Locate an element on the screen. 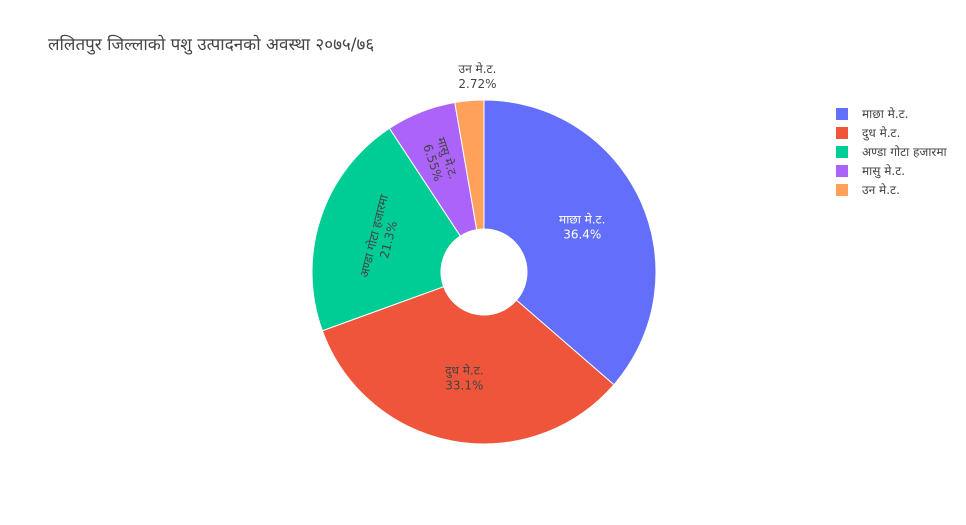 This screenshot has height=525, width=966. slice-2-category: दुध मे.ट. is located at coordinates (464, 371).